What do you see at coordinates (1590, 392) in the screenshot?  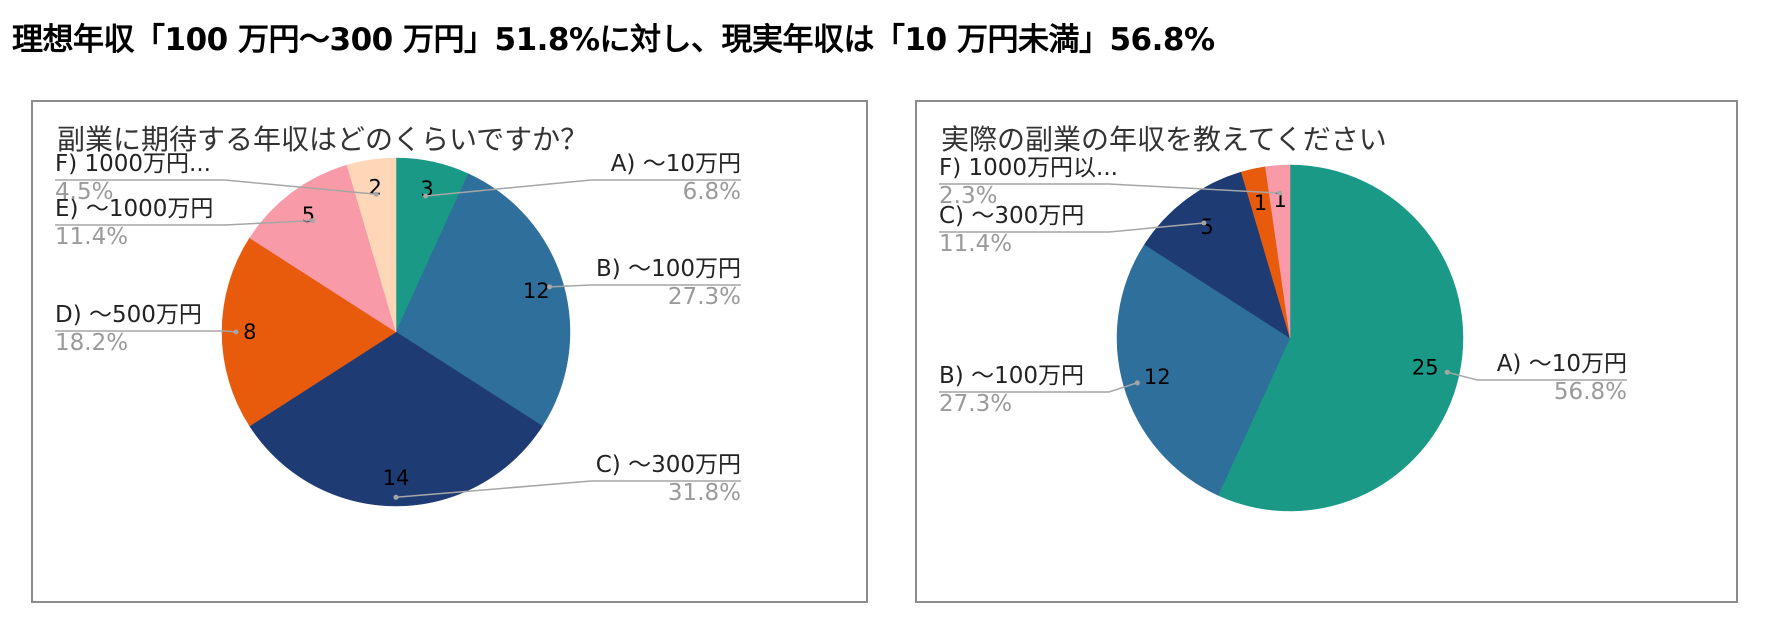 I see `slice-percent-label: 56.8%` at bounding box center [1590, 392].